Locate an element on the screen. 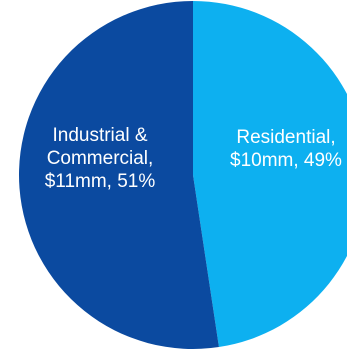 This screenshot has width=347, height=350. pie-label-line: Commercial, is located at coordinates (100, 158).